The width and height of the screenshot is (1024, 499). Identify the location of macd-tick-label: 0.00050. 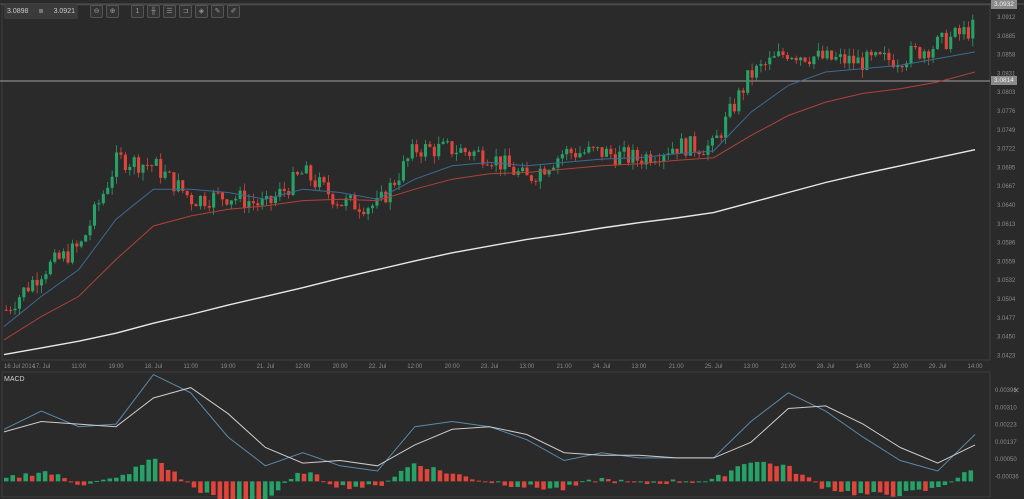
(1006, 460).